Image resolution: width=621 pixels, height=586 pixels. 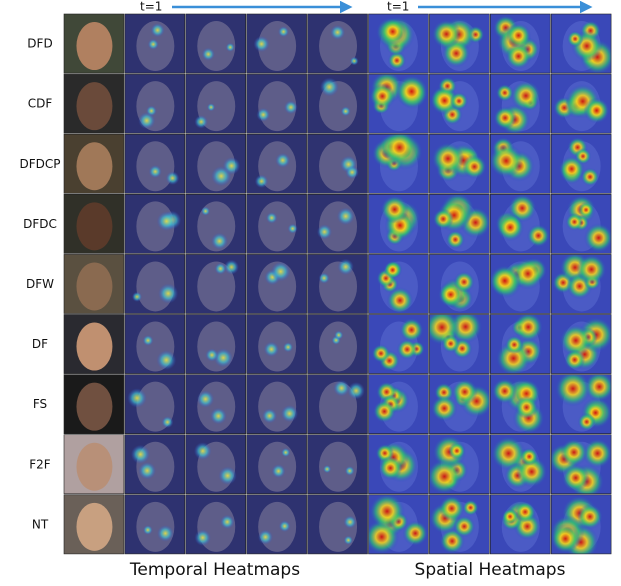 What do you see at coordinates (40, 224) in the screenshot?
I see `row-label: DFDC` at bounding box center [40, 224].